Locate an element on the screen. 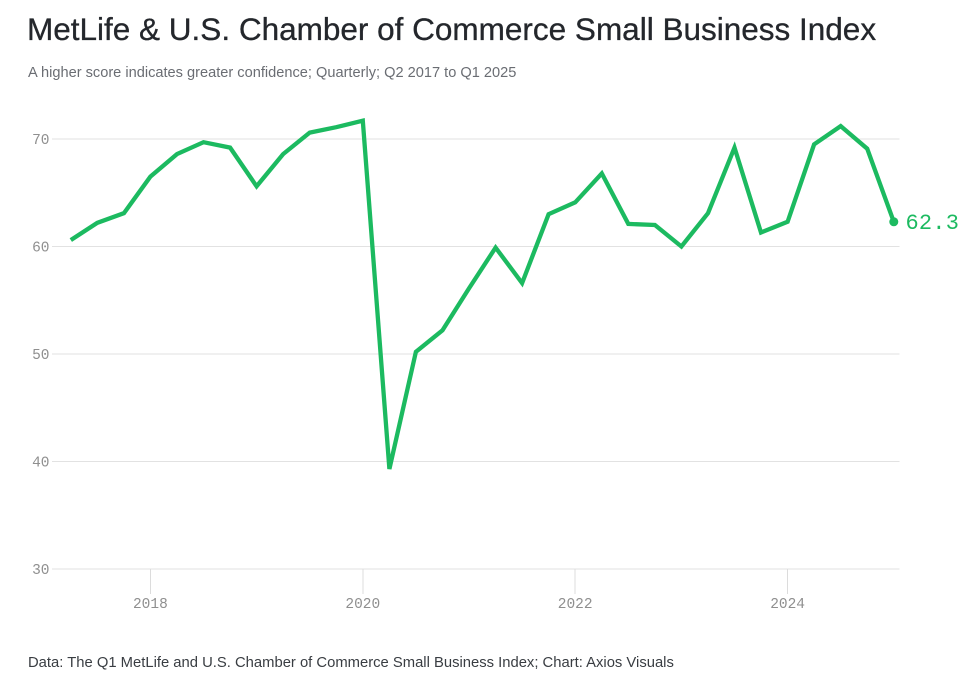 The height and width of the screenshot is (687, 980). svg-text: 2022 is located at coordinates (575, 605).